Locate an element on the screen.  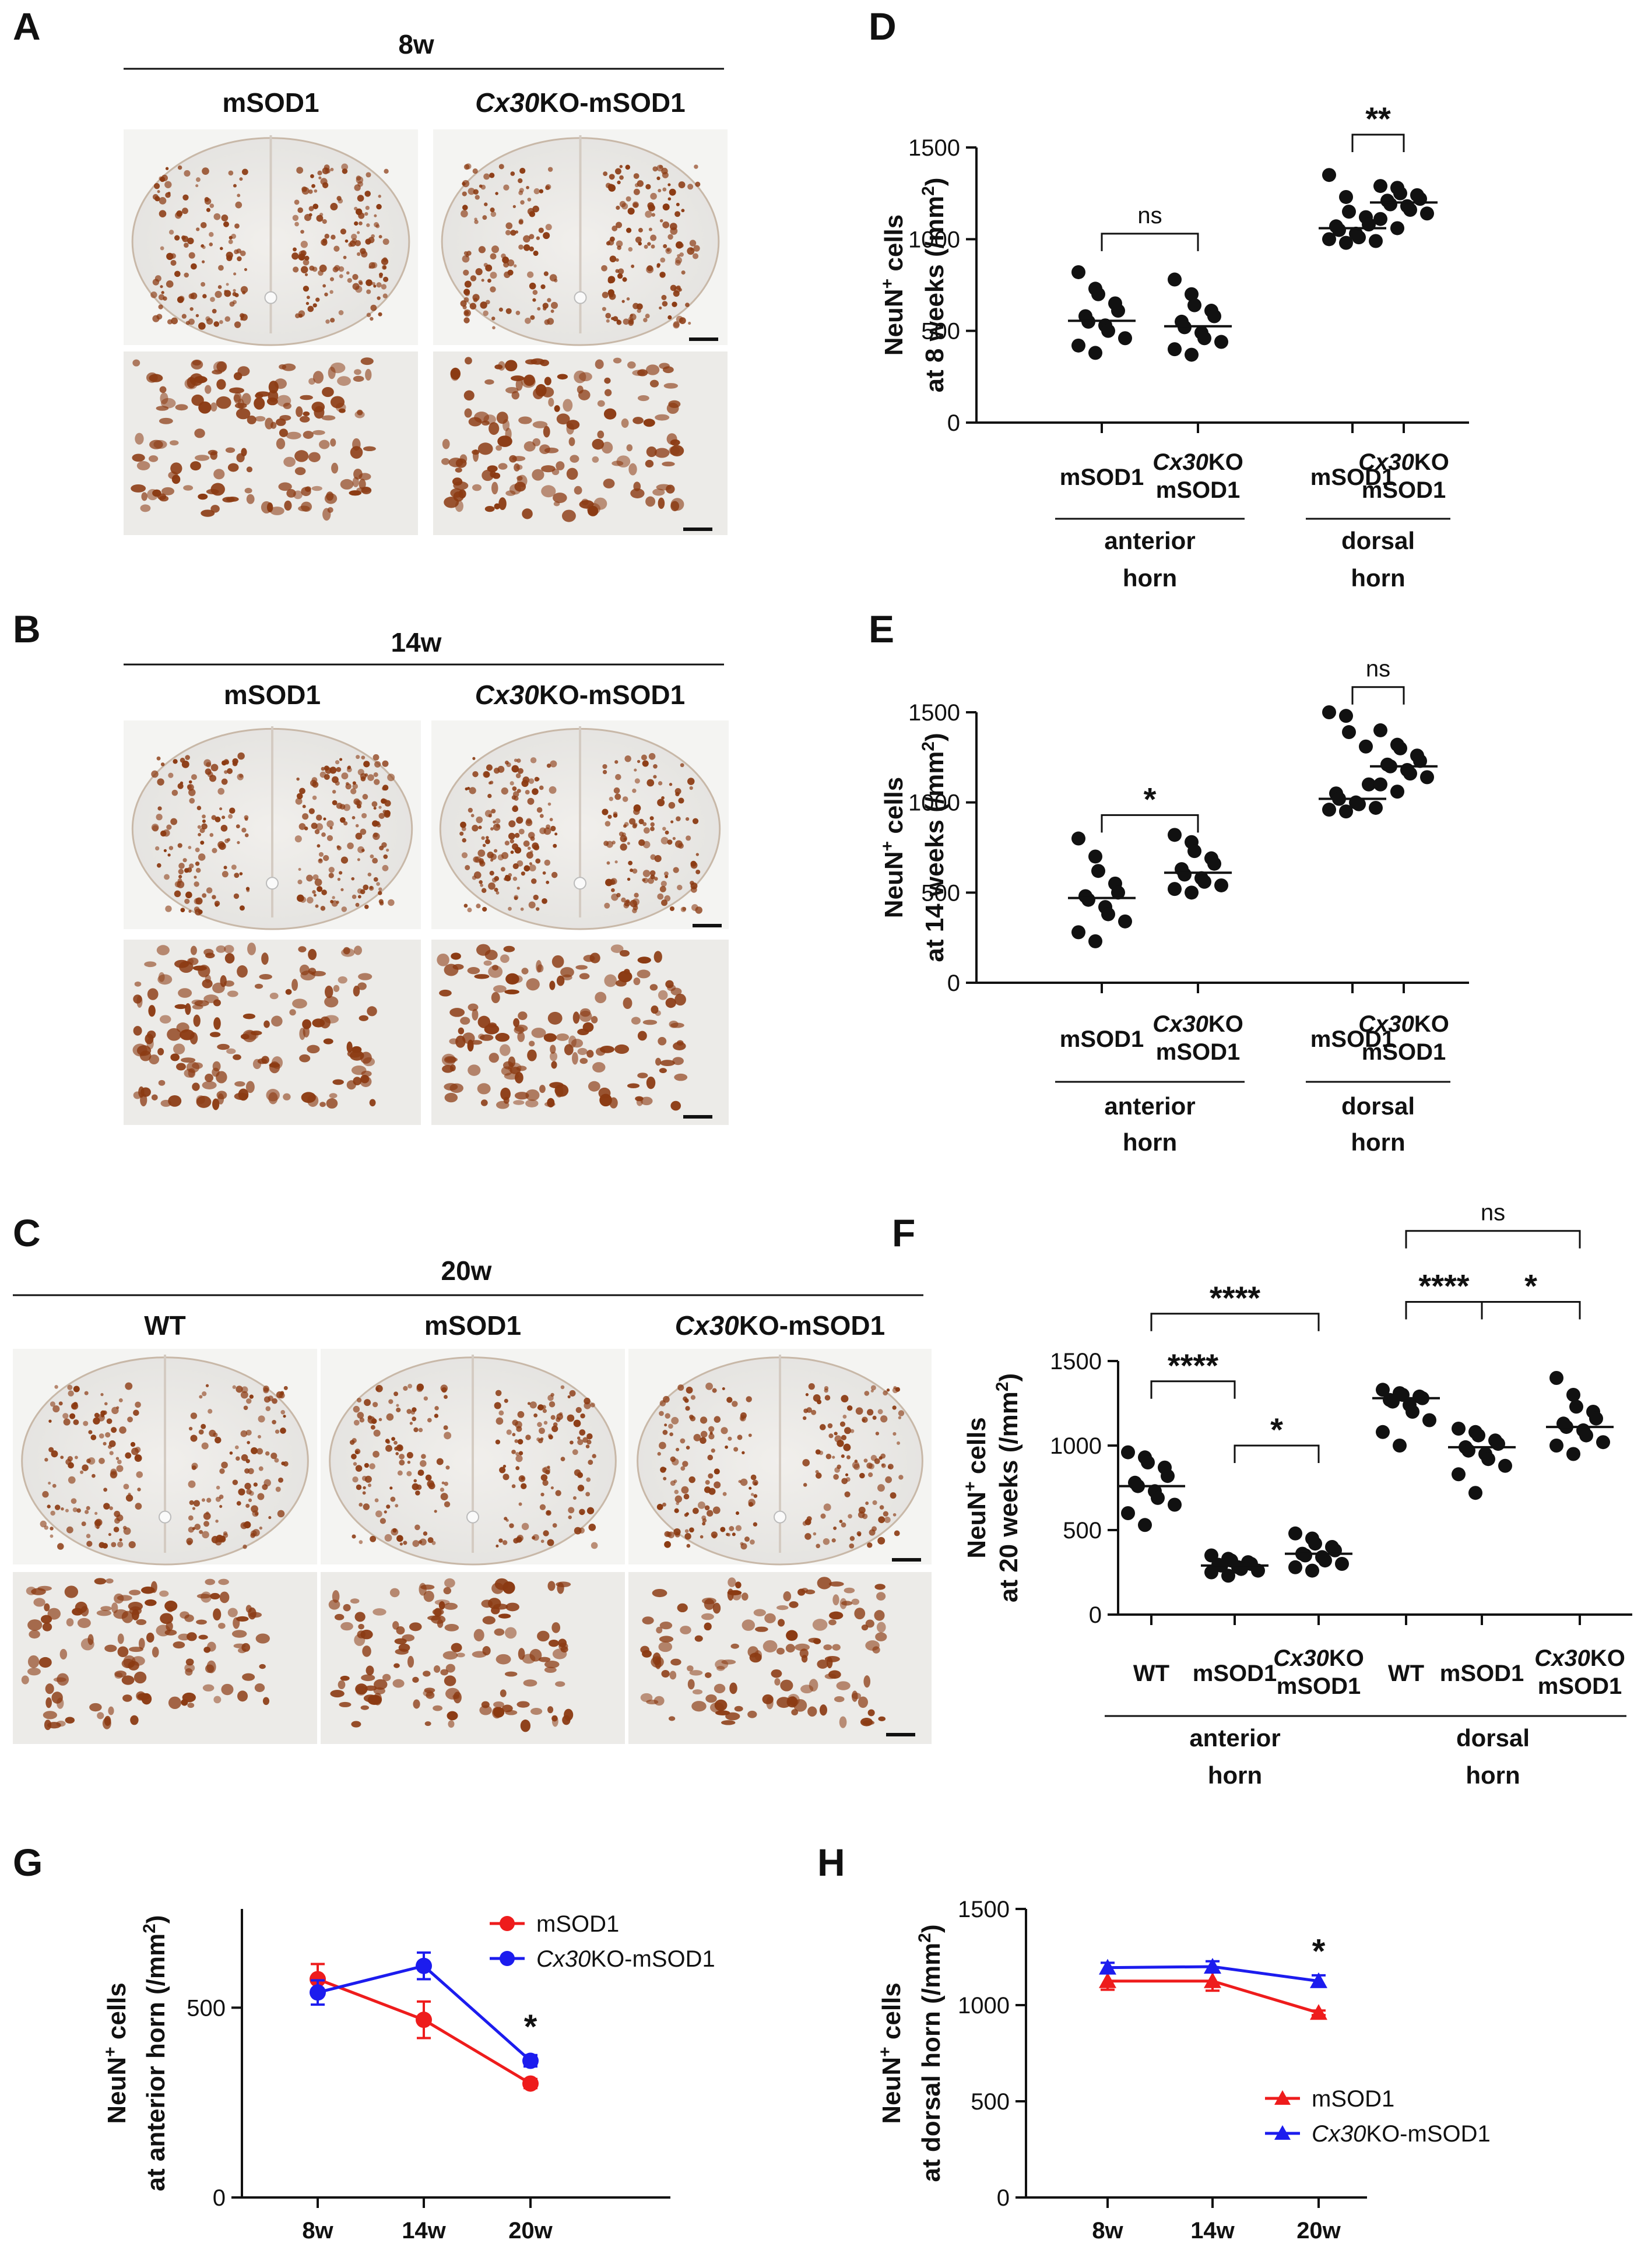
significance-label: ** is located at coordinates (1378, 118).